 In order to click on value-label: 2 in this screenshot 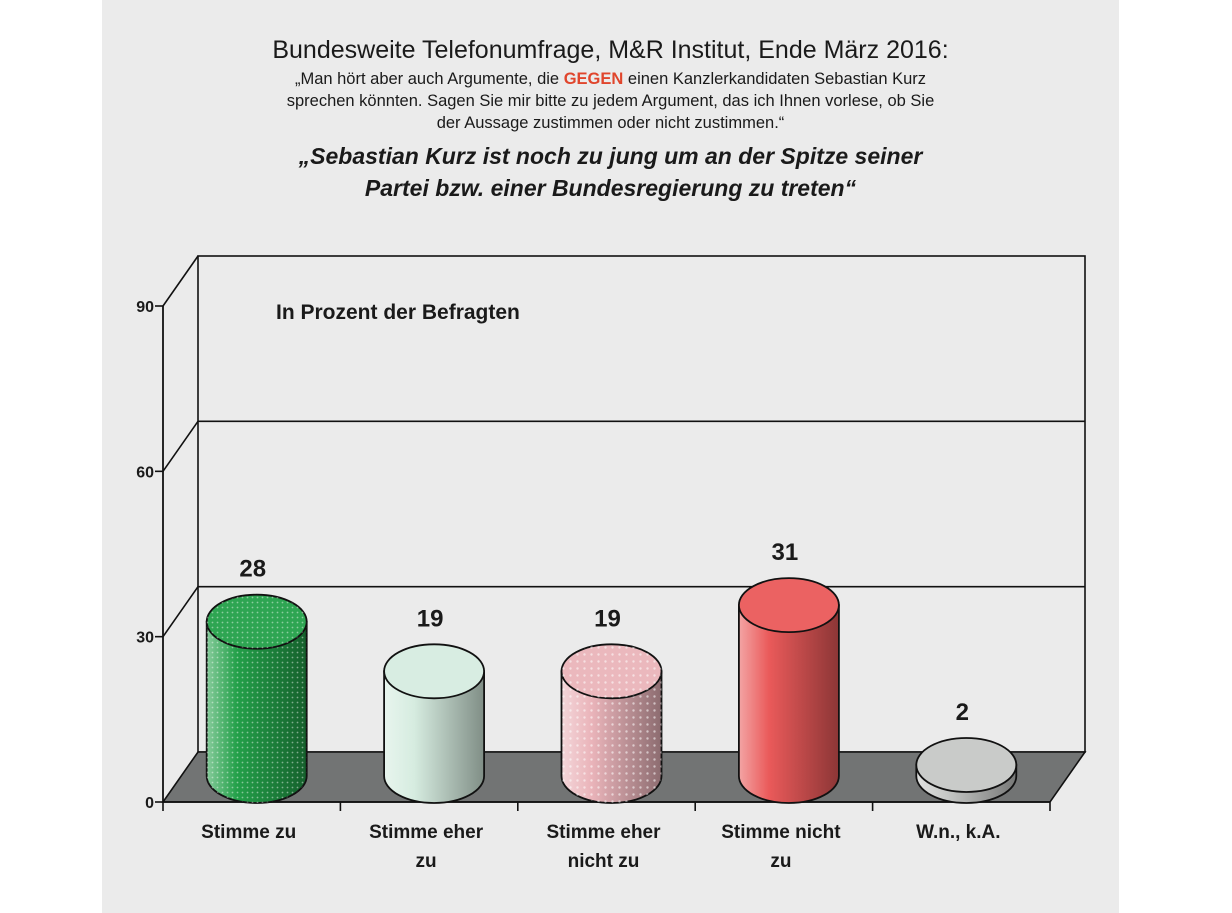, I will do `click(962, 712)`.